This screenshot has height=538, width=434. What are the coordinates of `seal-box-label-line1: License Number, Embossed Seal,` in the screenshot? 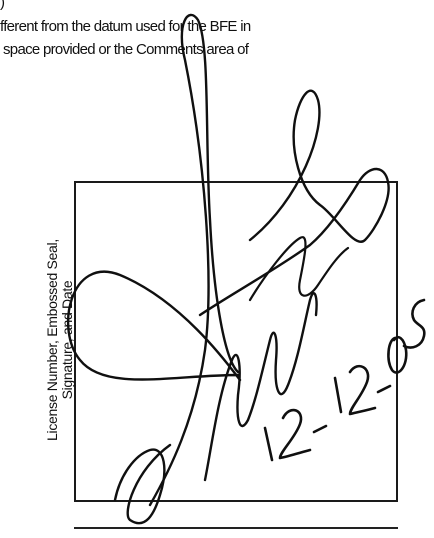 It's located at (52, 340).